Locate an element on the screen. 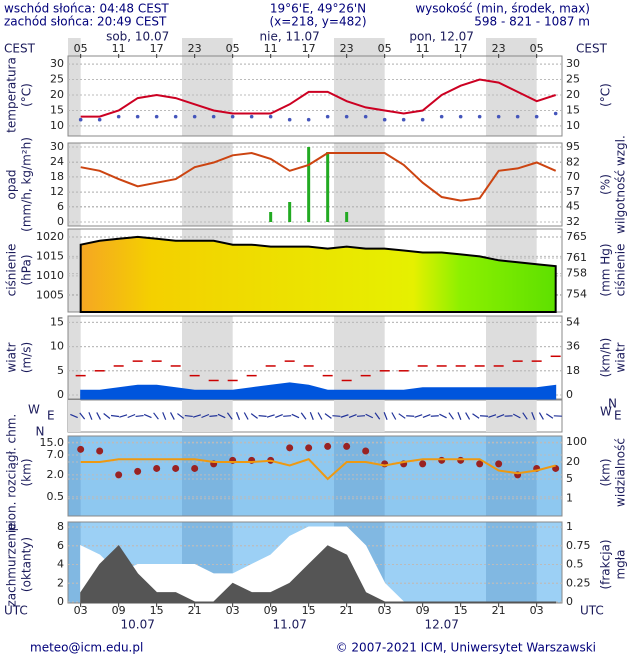 This screenshot has height=660, width=630. y-tick-label: 0.5 is located at coordinates (575, 564).